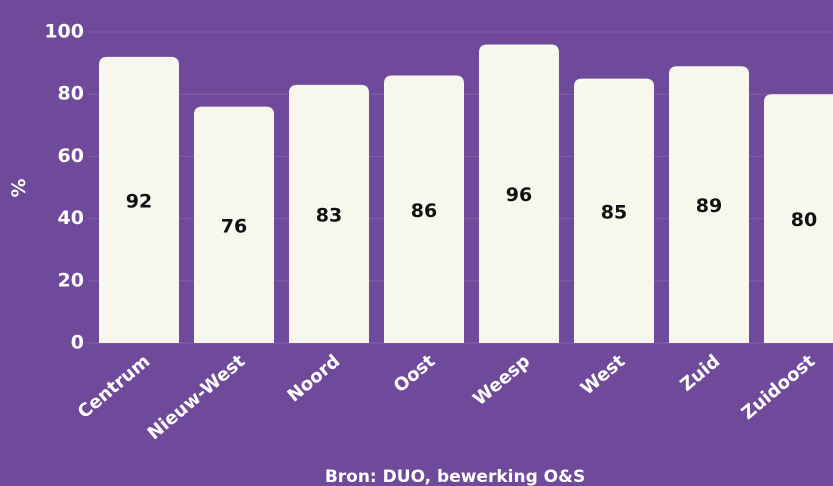 This screenshot has width=833, height=486. I want to click on value-label: 83, so click(329, 215).